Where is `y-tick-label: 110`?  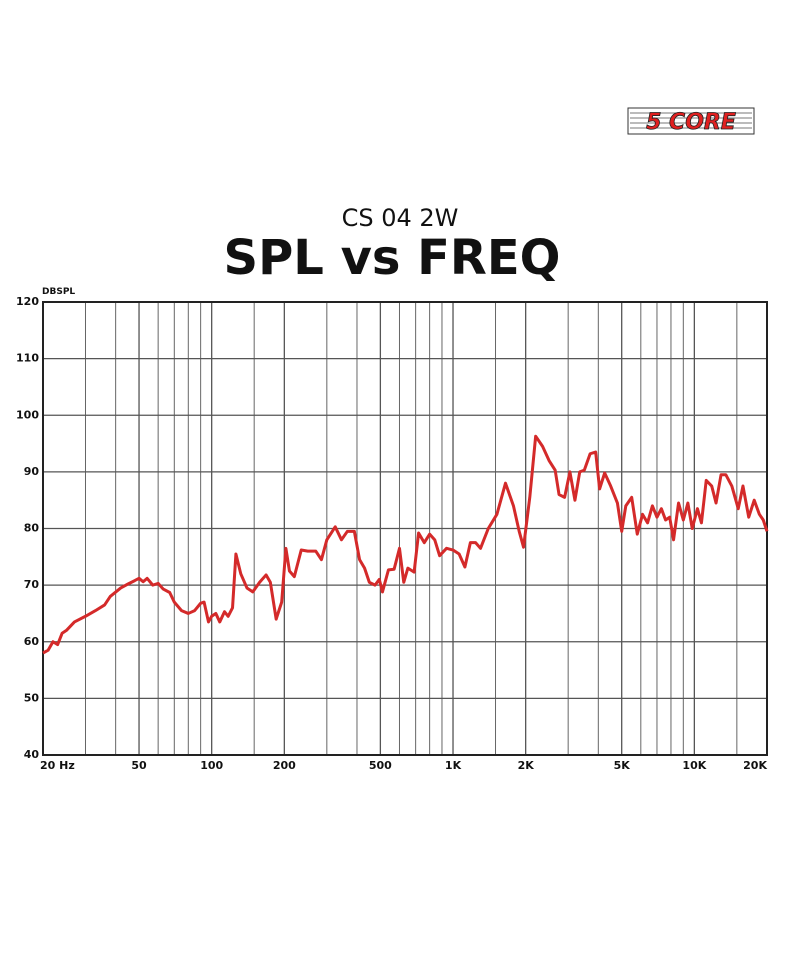
y-tick-label: 110 is located at coordinates (27, 358).